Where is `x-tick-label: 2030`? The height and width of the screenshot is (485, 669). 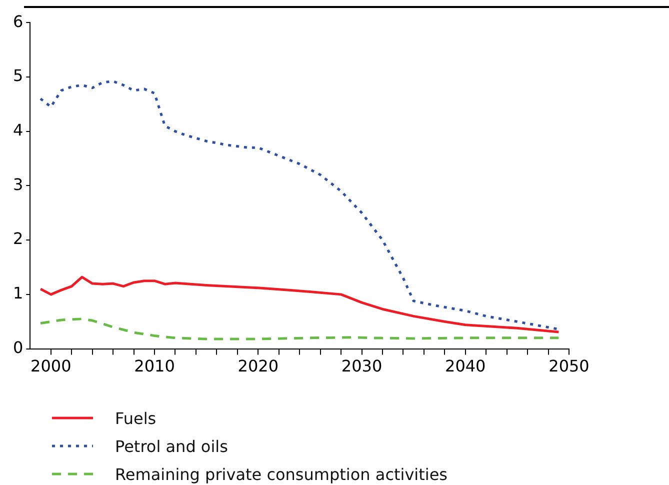 x-tick-label: 2030 is located at coordinates (361, 366).